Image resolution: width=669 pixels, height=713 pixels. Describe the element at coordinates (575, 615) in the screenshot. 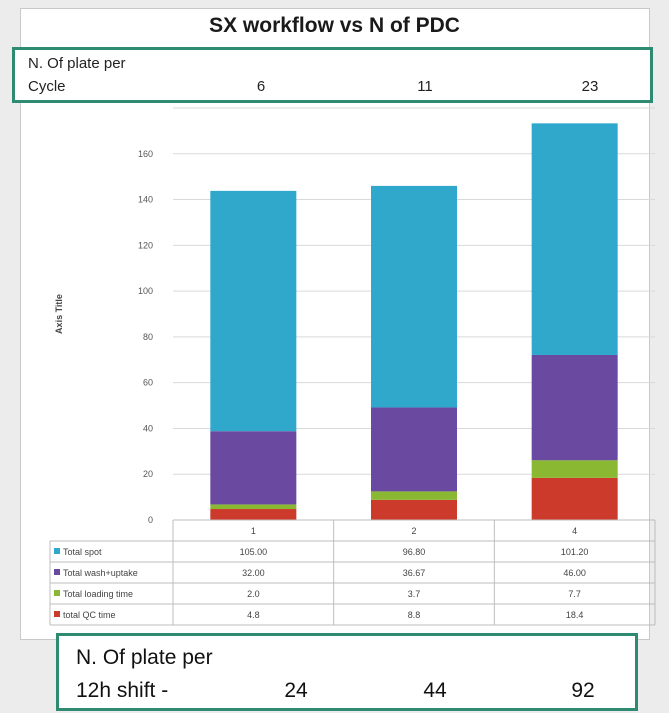

I see `data-label: 18.4` at that location.